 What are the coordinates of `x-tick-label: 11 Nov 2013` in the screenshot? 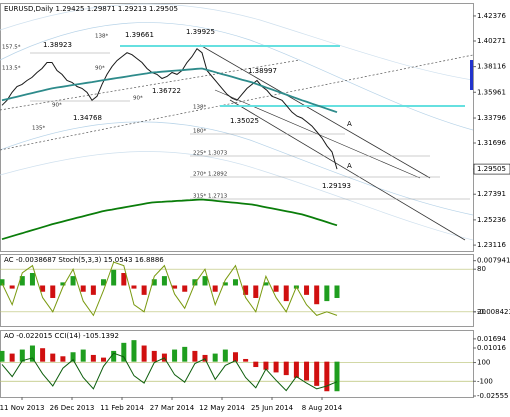 It's located at (22, 408).